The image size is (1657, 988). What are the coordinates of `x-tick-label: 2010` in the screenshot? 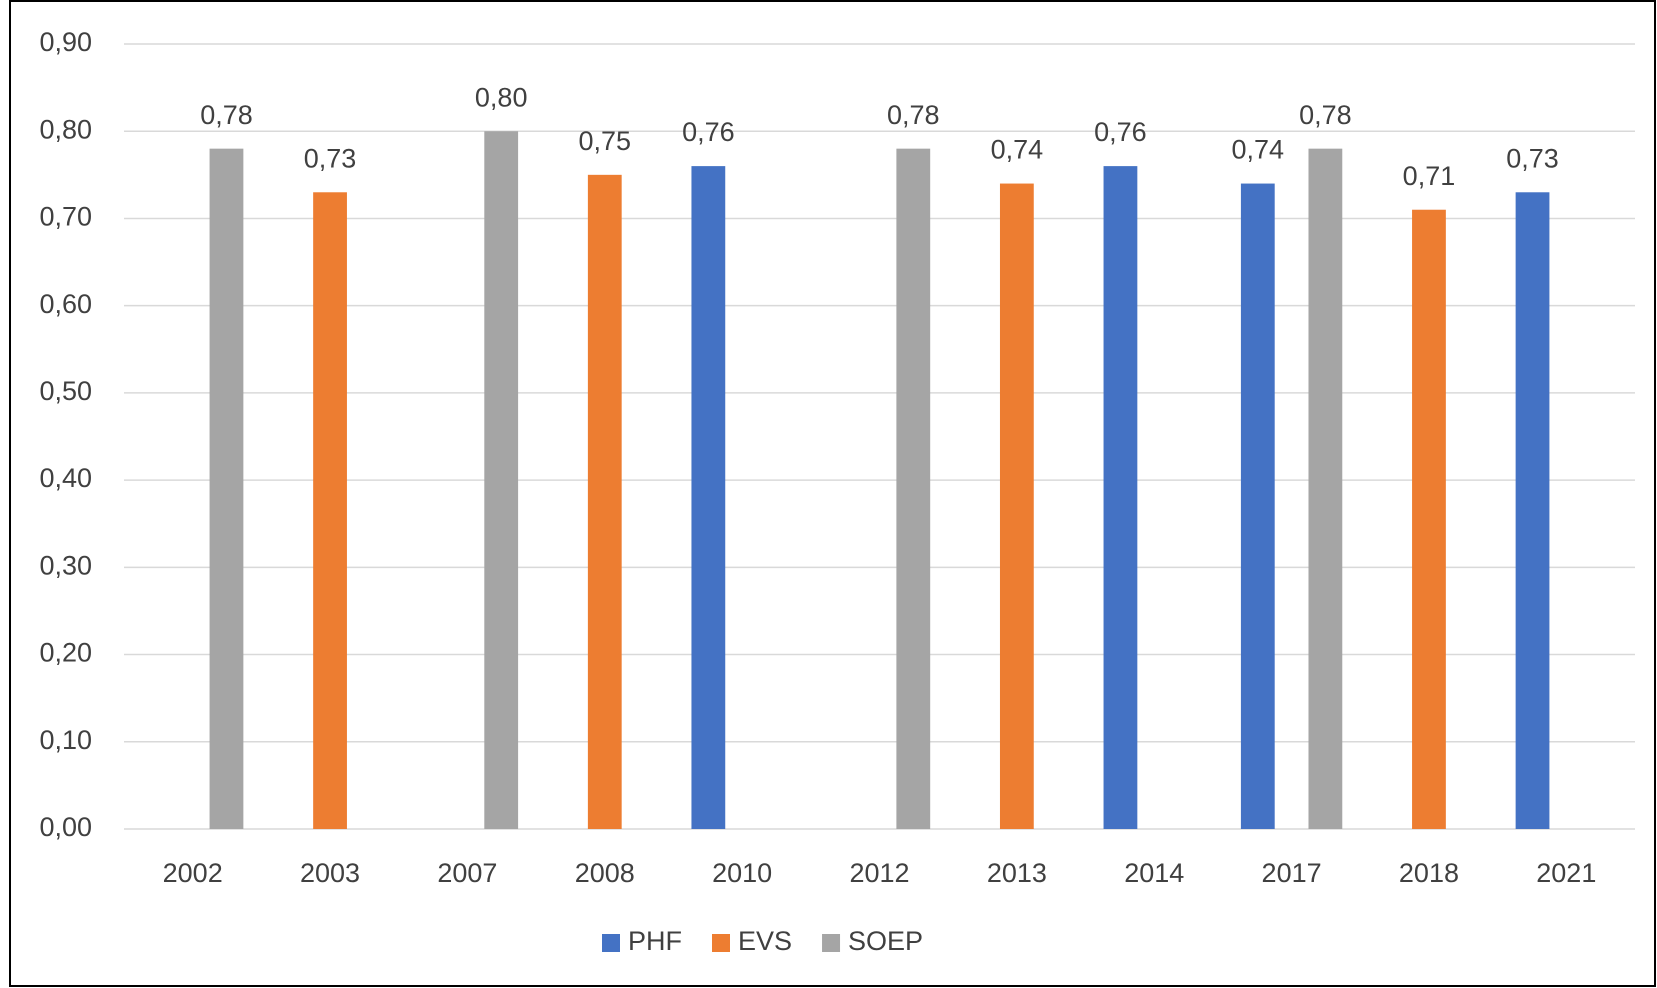 It's located at (742, 873).